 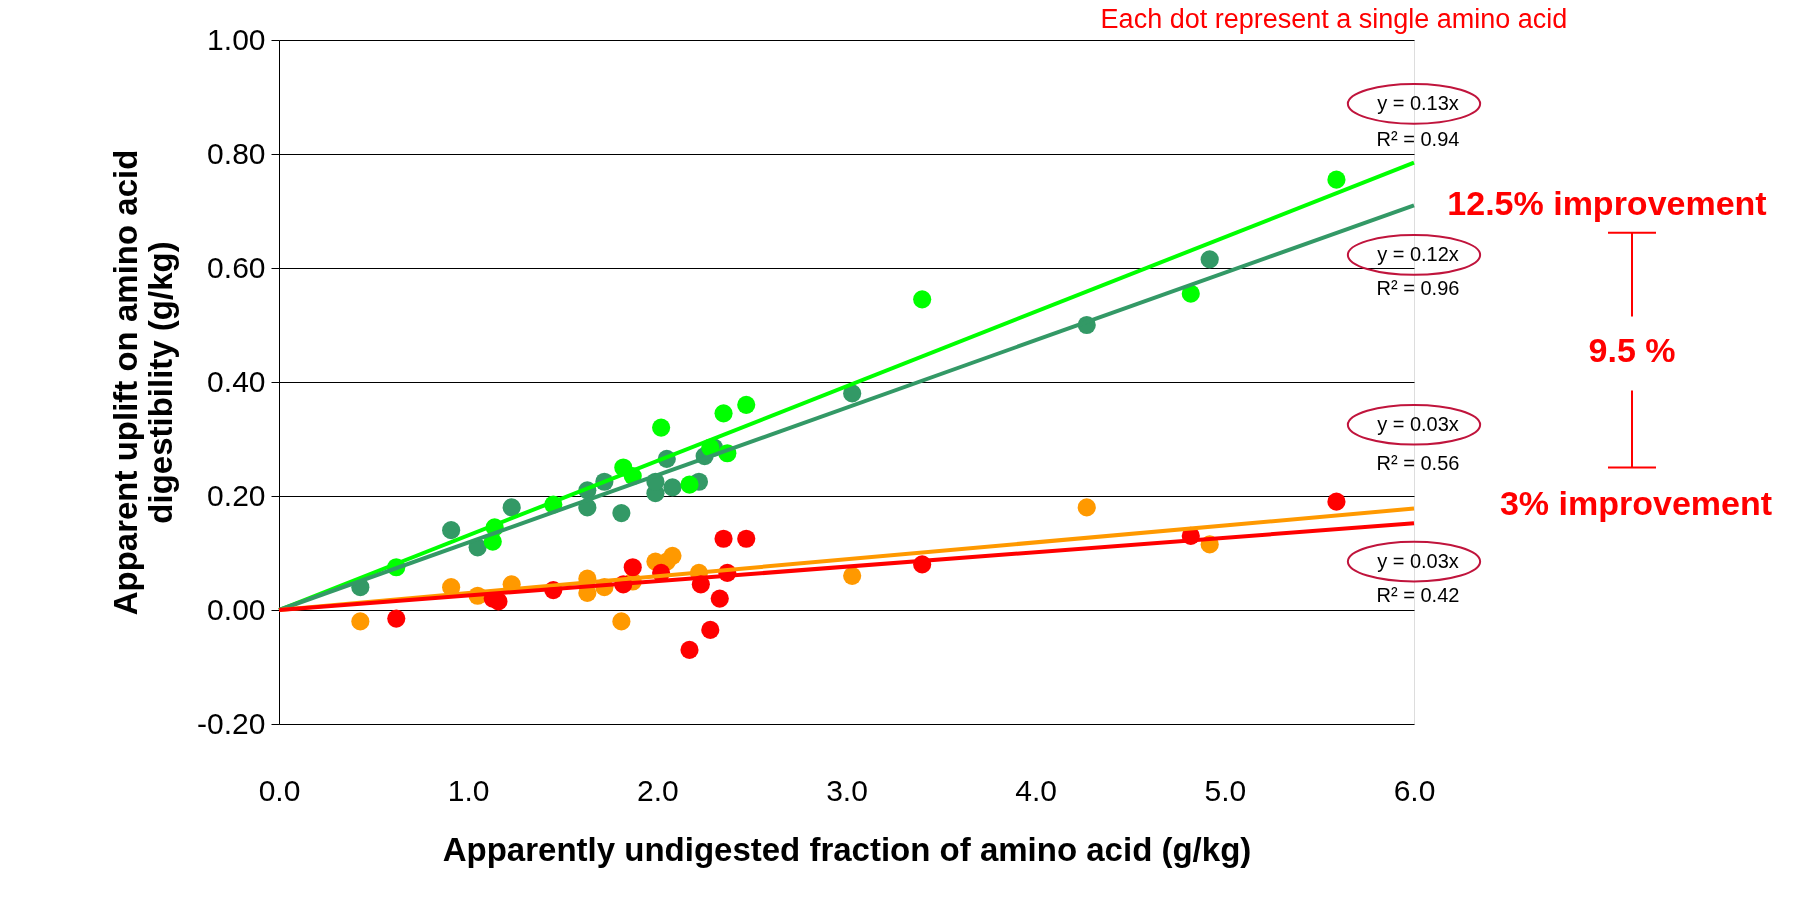 What do you see at coordinates (236, 153) in the screenshot?
I see `y-tick-label: 0.80` at bounding box center [236, 153].